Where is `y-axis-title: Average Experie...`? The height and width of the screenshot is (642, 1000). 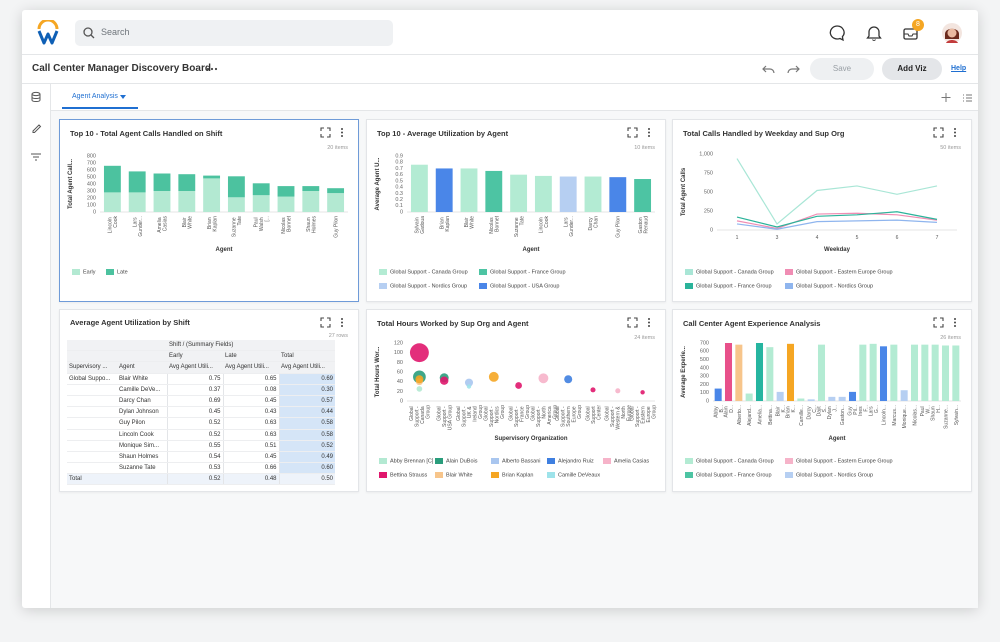
y-axis-title: Average Experie... is located at coordinates (684, 372).